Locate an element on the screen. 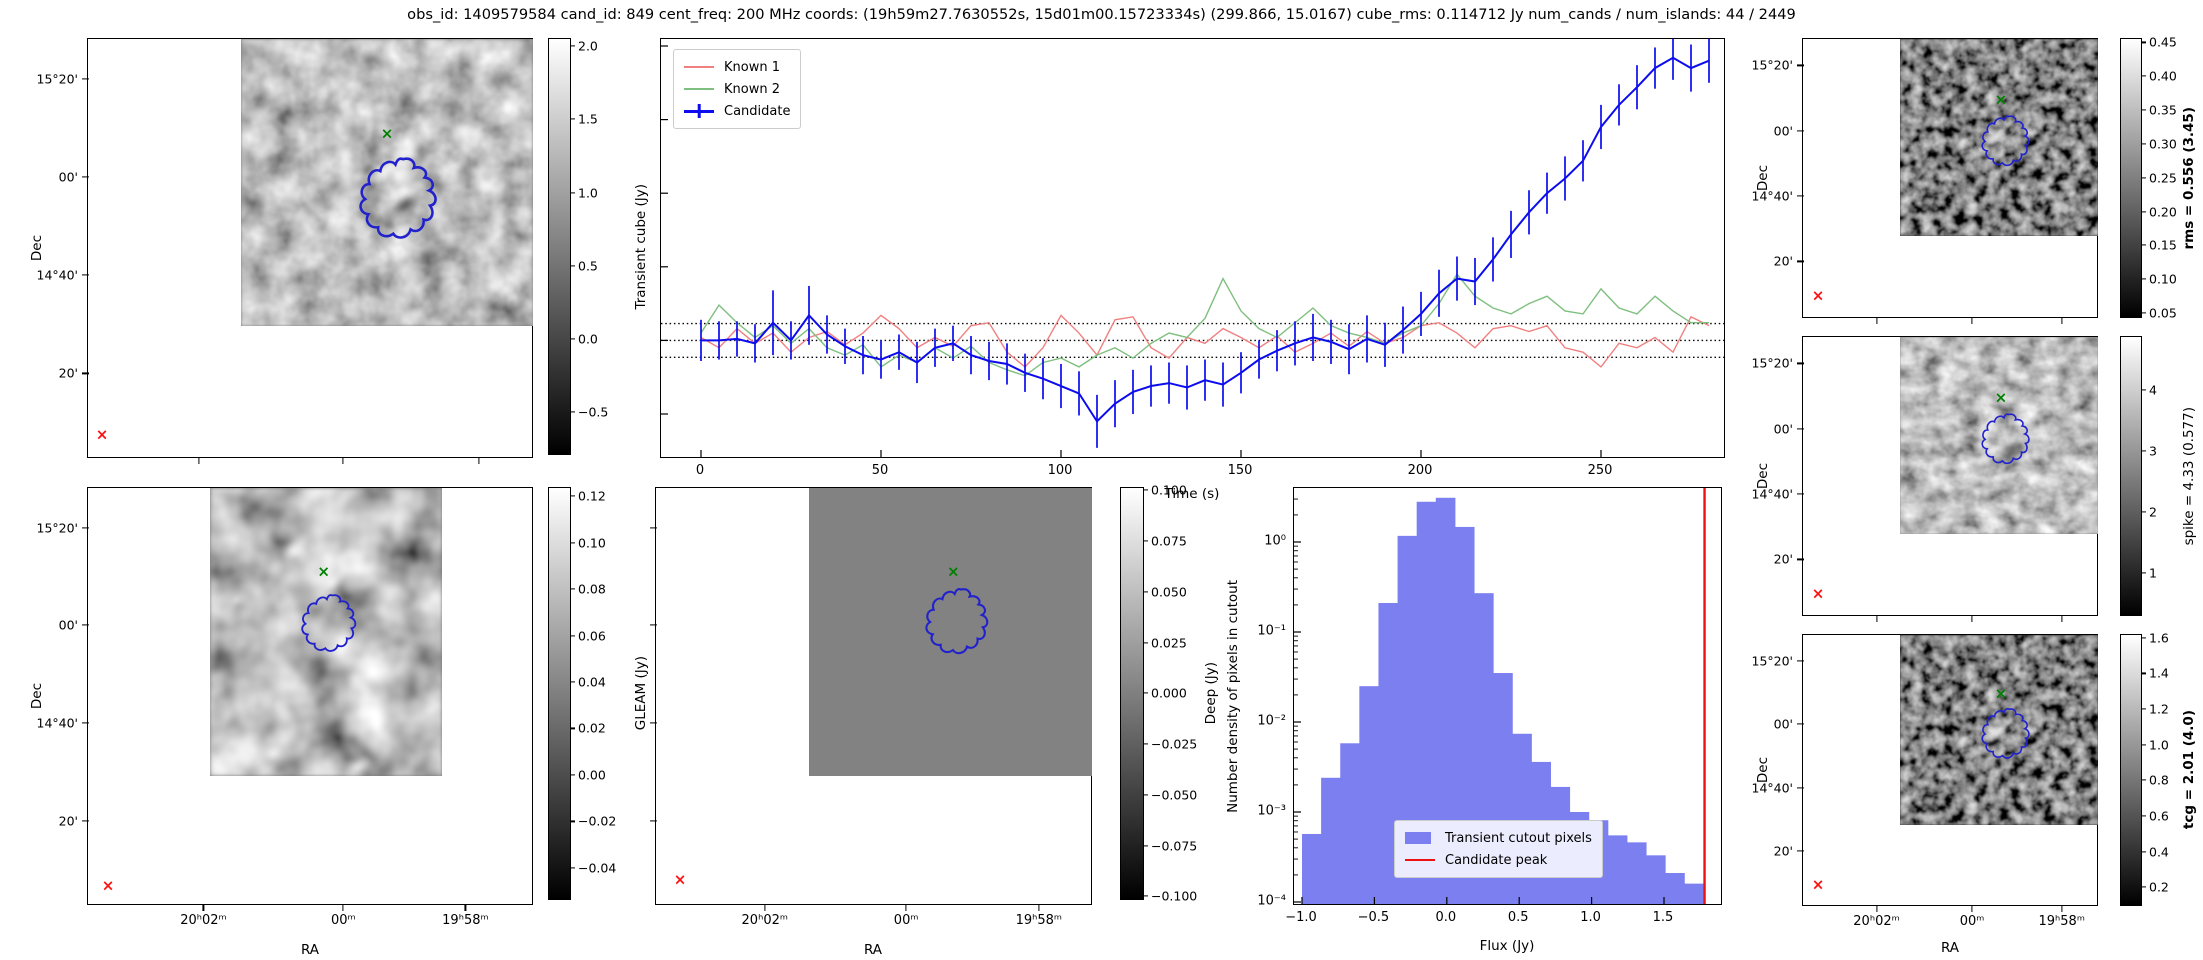 This screenshot has width=2203, height=960. tick-label: 1.5 is located at coordinates (588, 119).